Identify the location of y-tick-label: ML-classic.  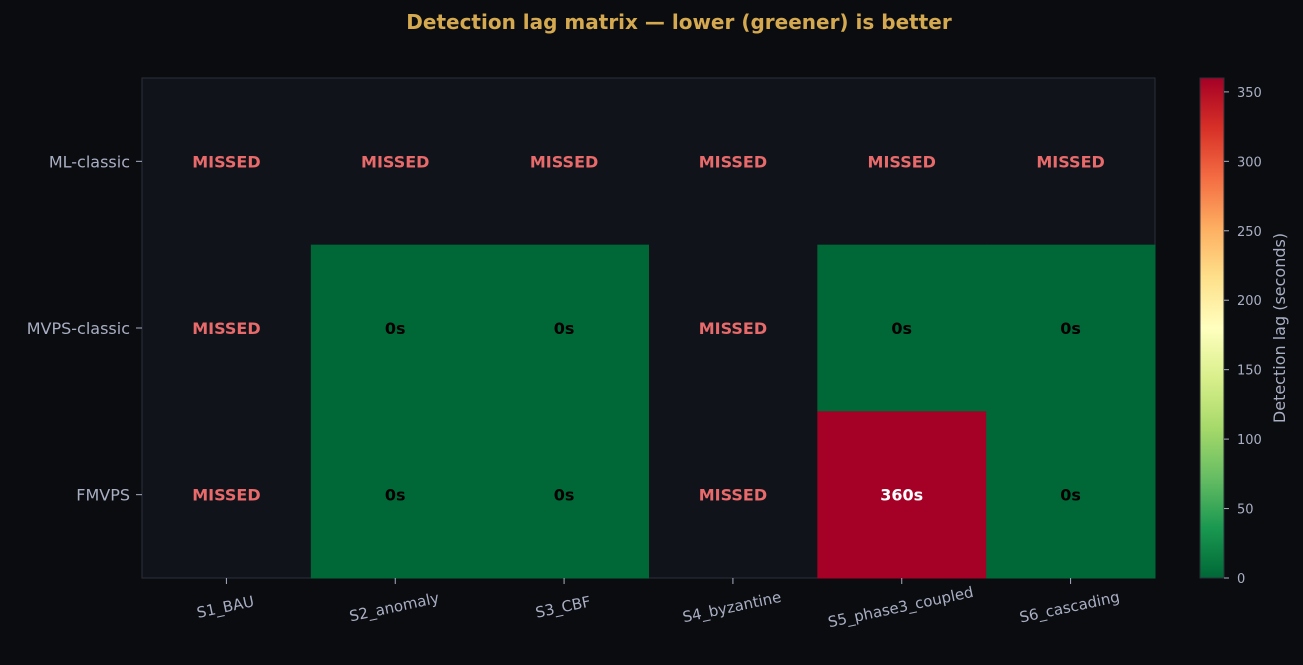
(89, 161).